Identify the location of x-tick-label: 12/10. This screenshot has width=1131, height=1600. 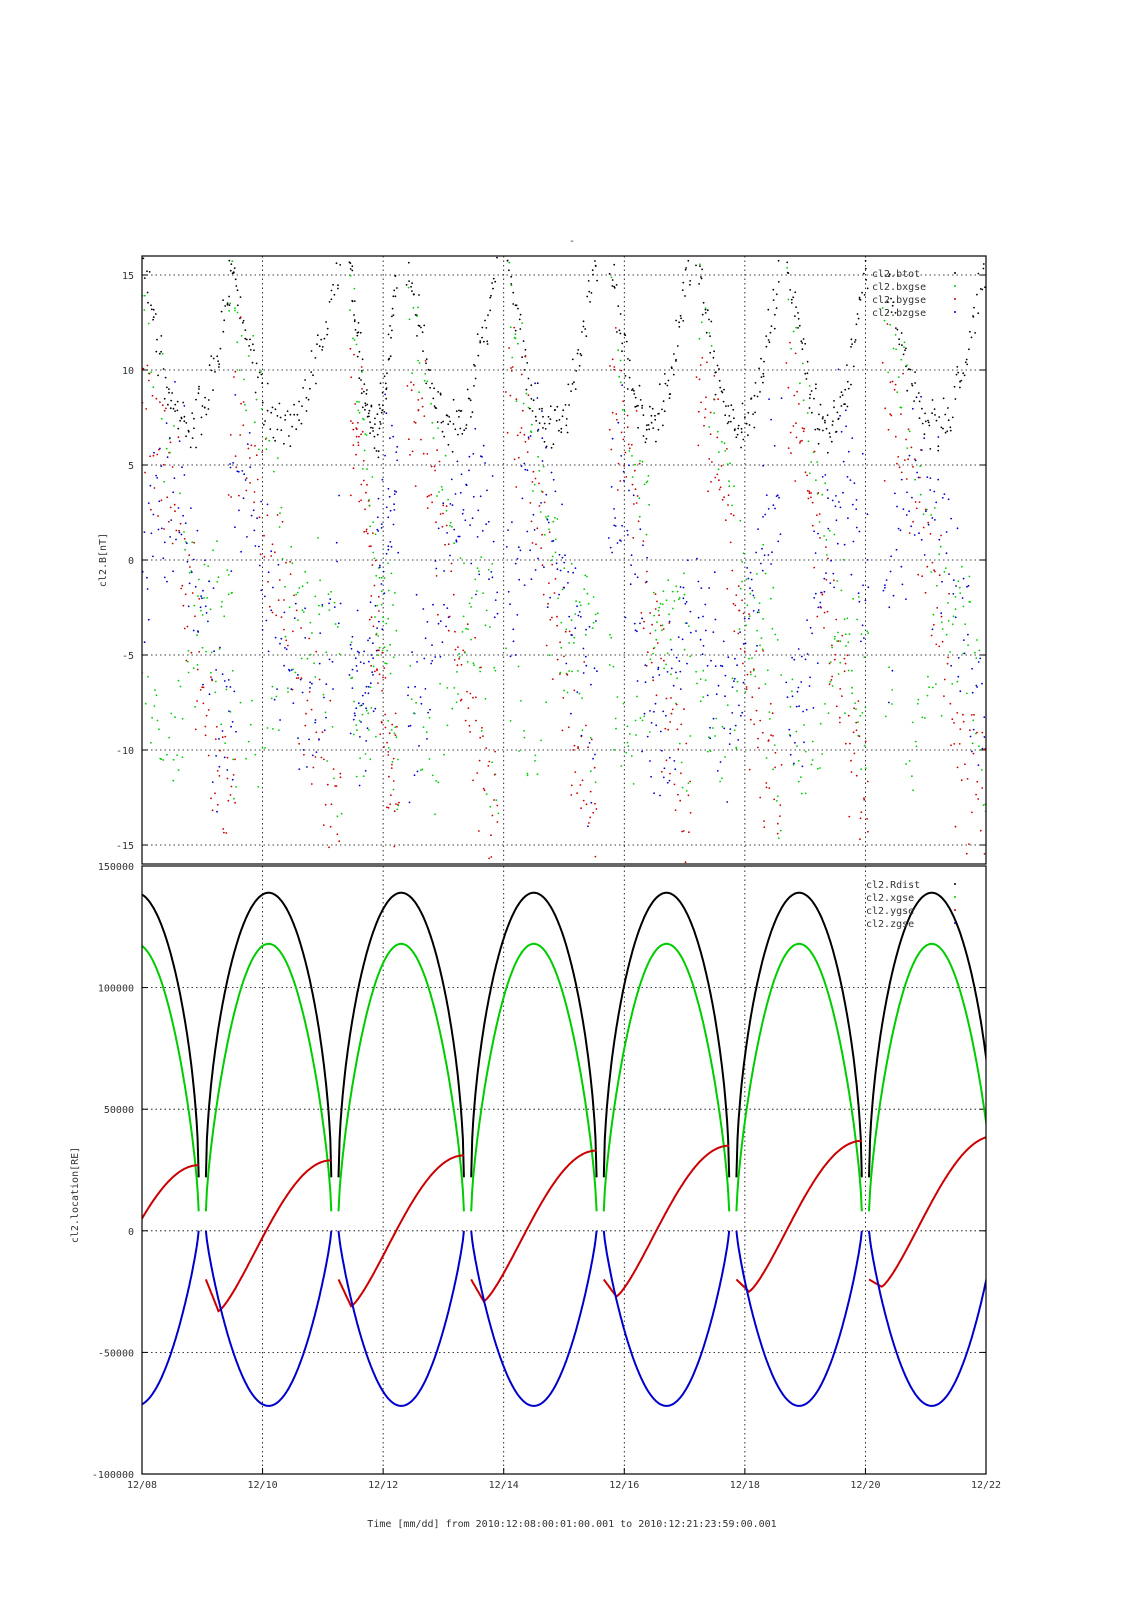
(263, 1485).